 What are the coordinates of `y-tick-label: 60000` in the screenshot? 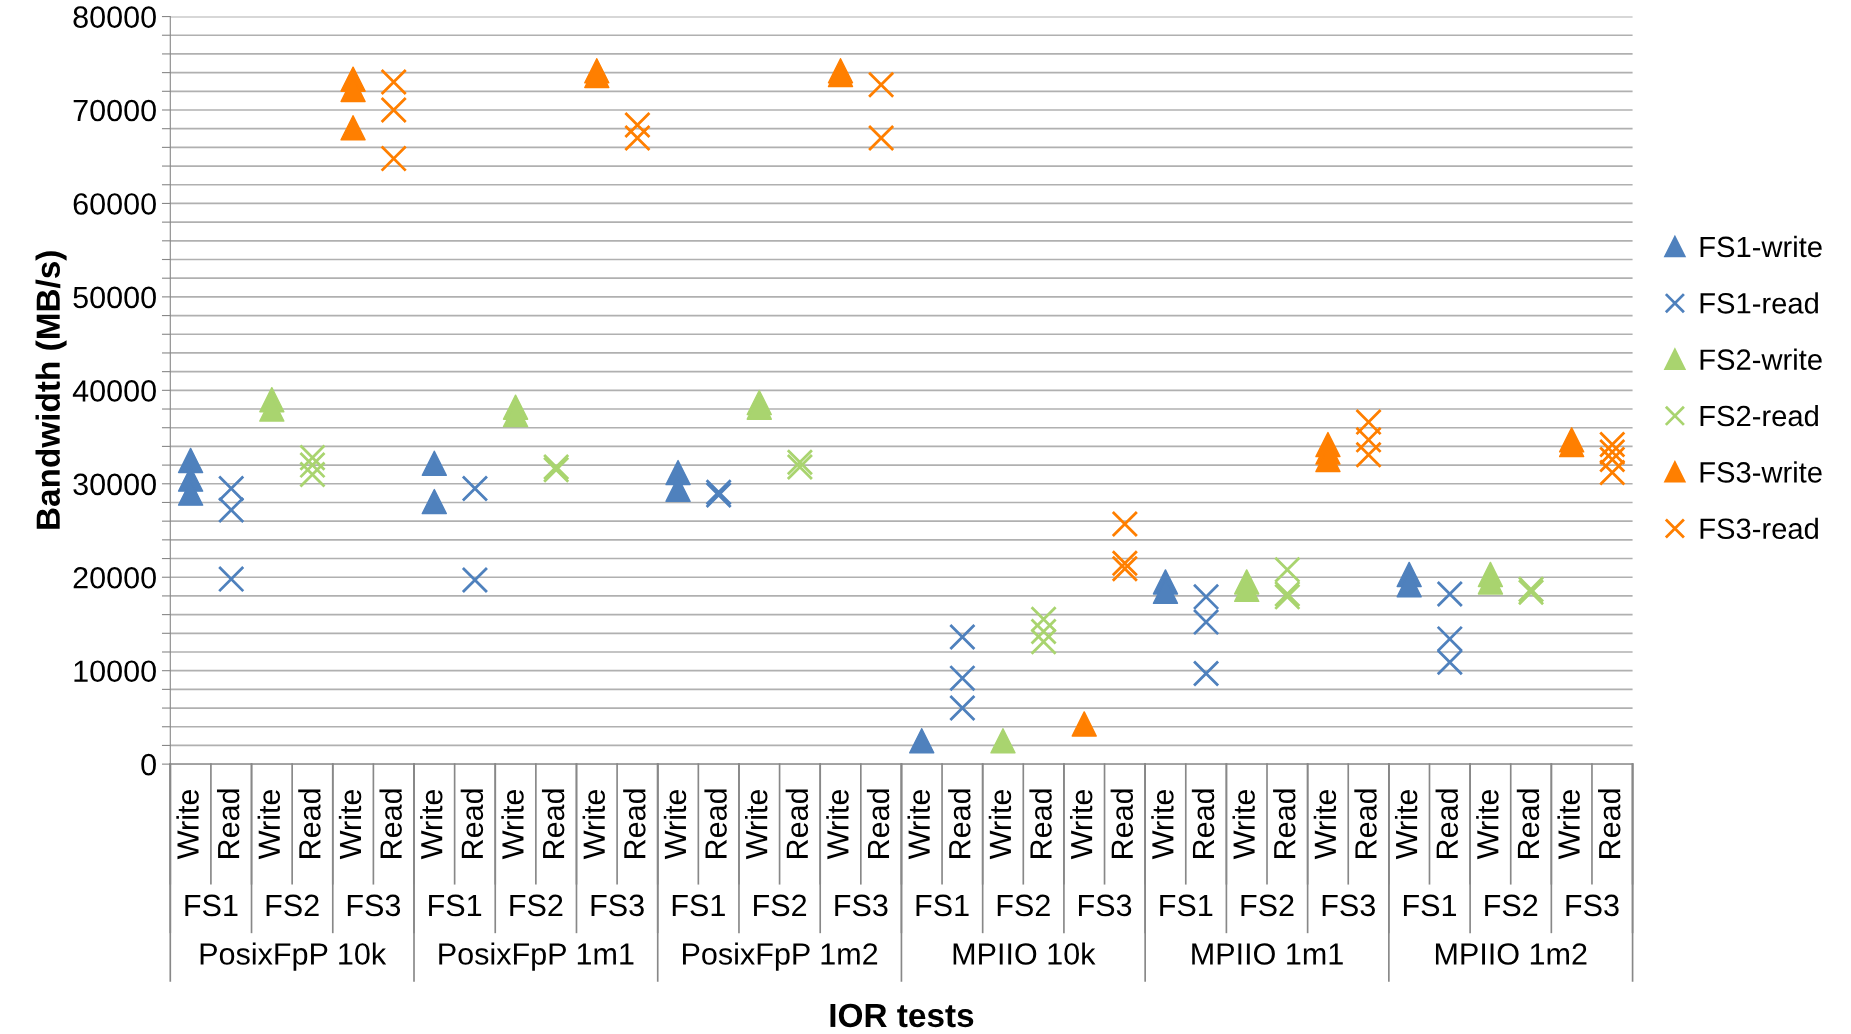 It's located at (114, 204).